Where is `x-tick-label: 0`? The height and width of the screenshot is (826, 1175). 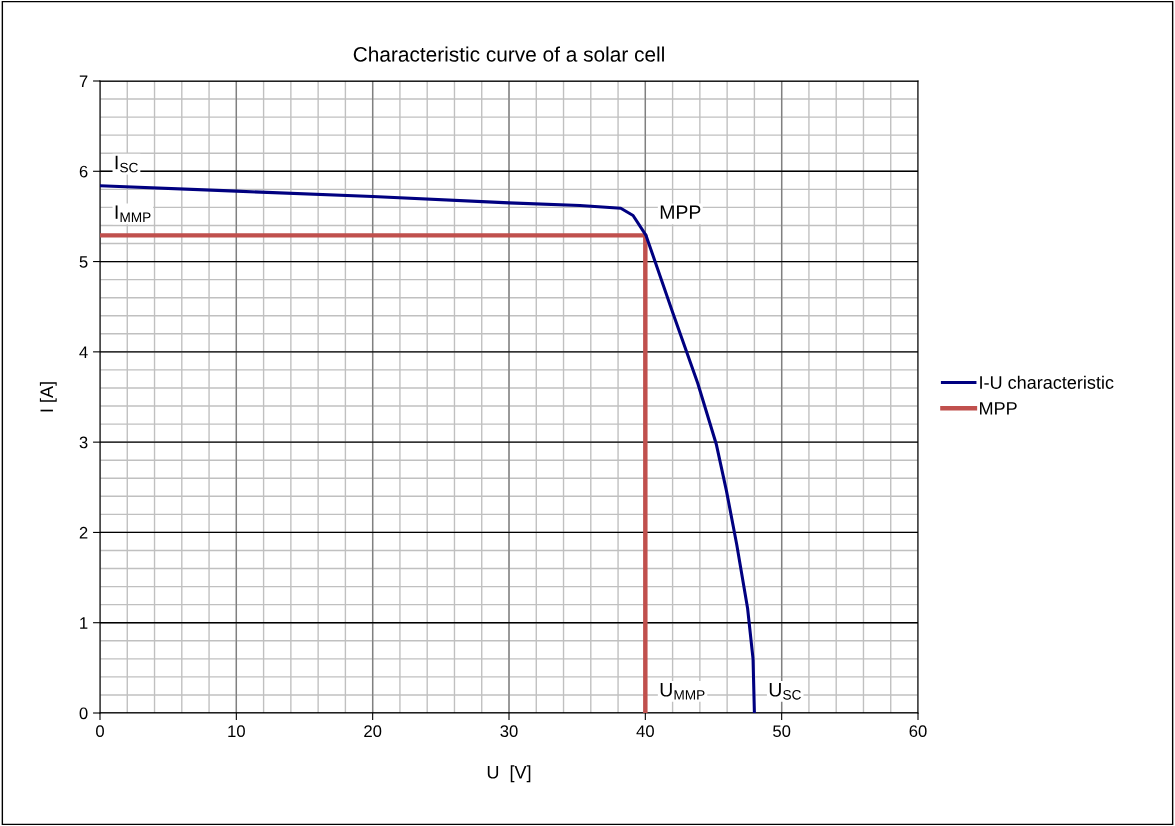 x-tick-label: 0 is located at coordinates (100, 731).